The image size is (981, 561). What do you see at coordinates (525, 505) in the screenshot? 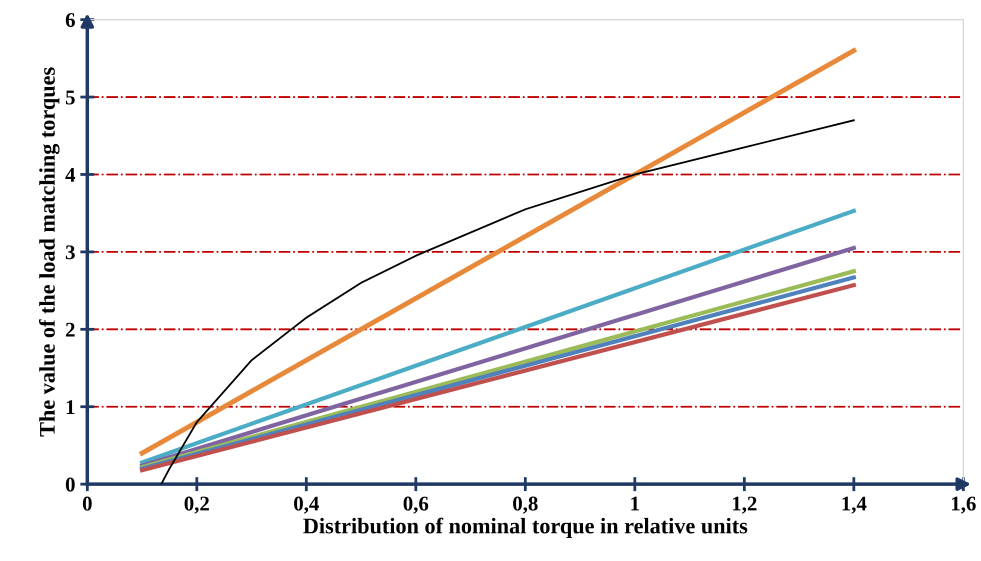
I see `x-tick-label: 0,8` at bounding box center [525, 505].